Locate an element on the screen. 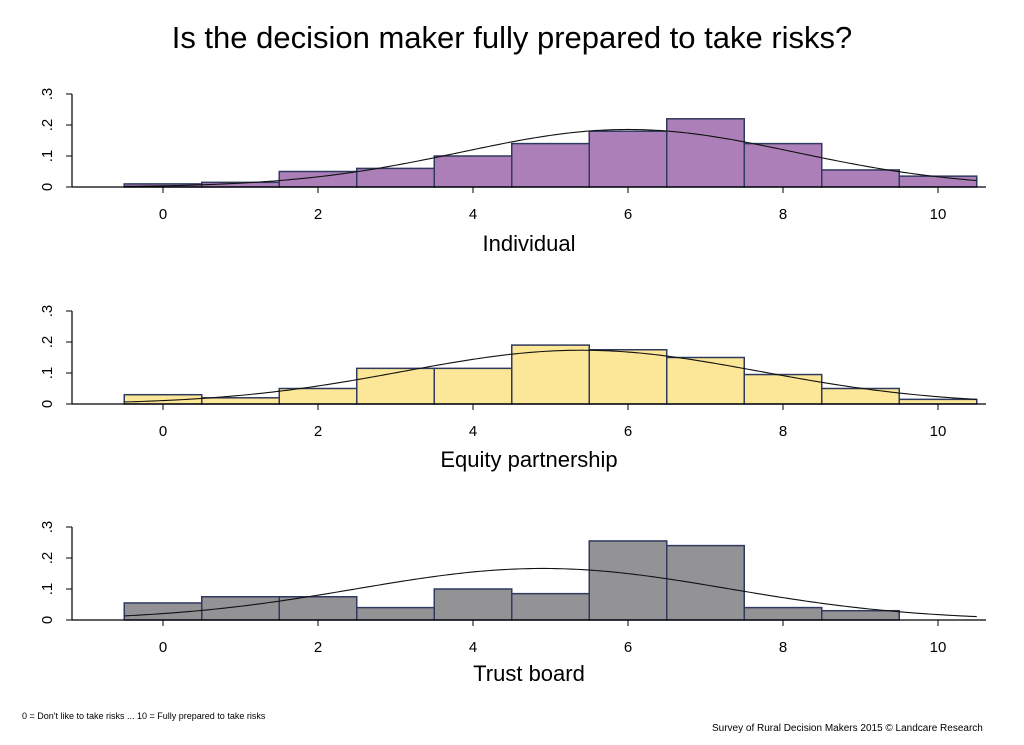 The image size is (1024, 745). panel-label: Individual is located at coordinates (529, 243).